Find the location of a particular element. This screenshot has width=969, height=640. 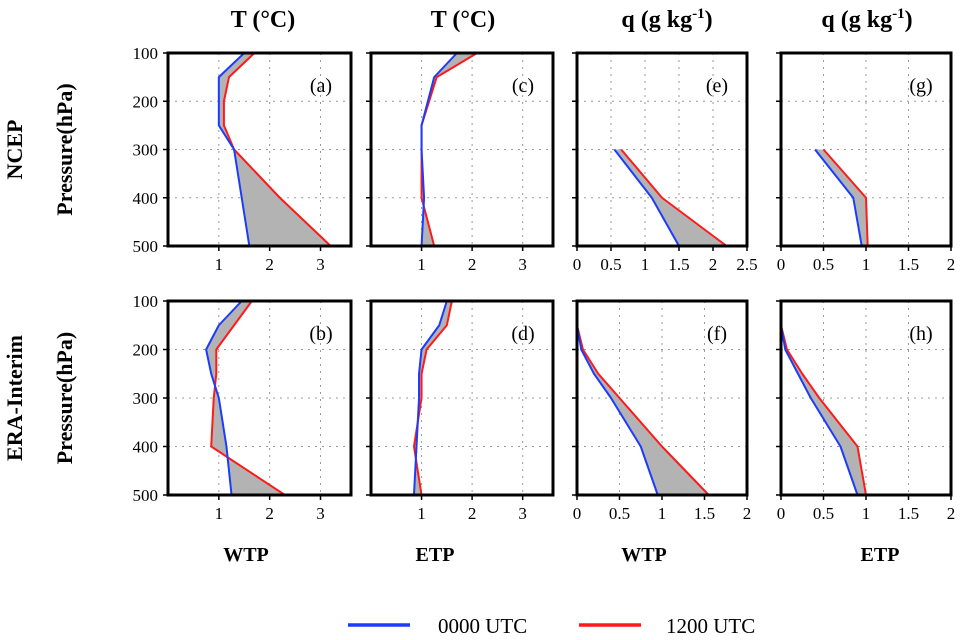

row-label: ERA-Interim is located at coordinates (14, 398).